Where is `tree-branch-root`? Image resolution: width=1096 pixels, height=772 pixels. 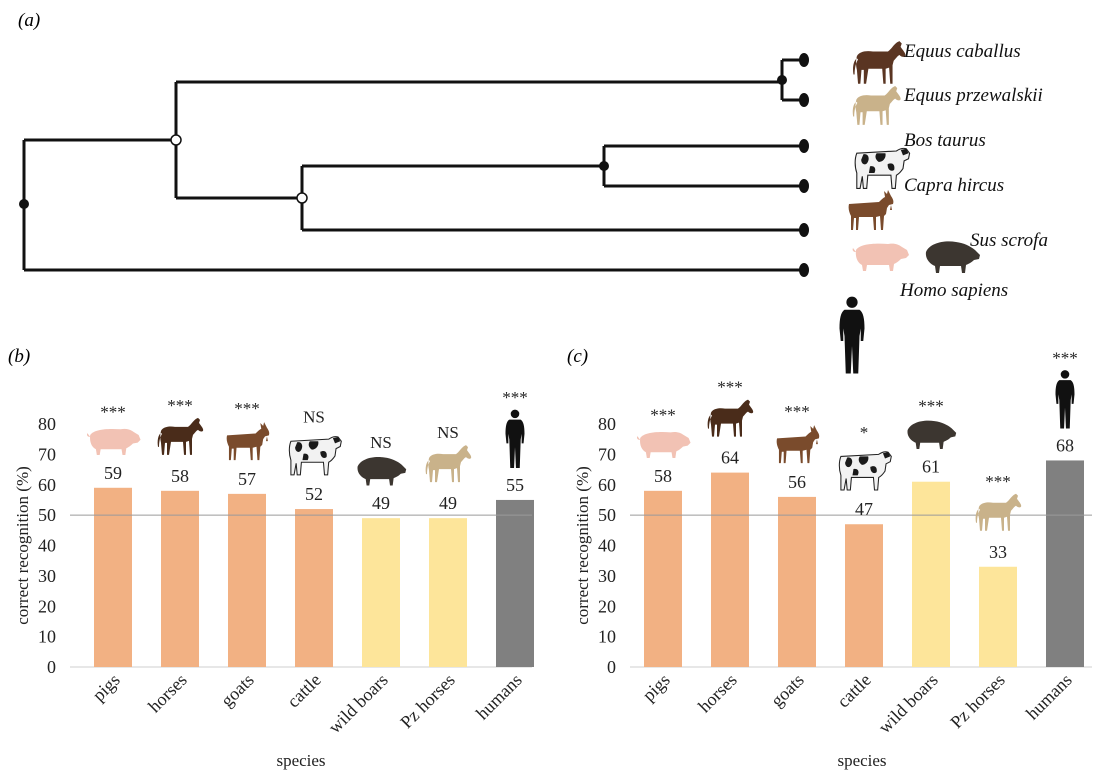 tree-branch-root is located at coordinates (411, 205).